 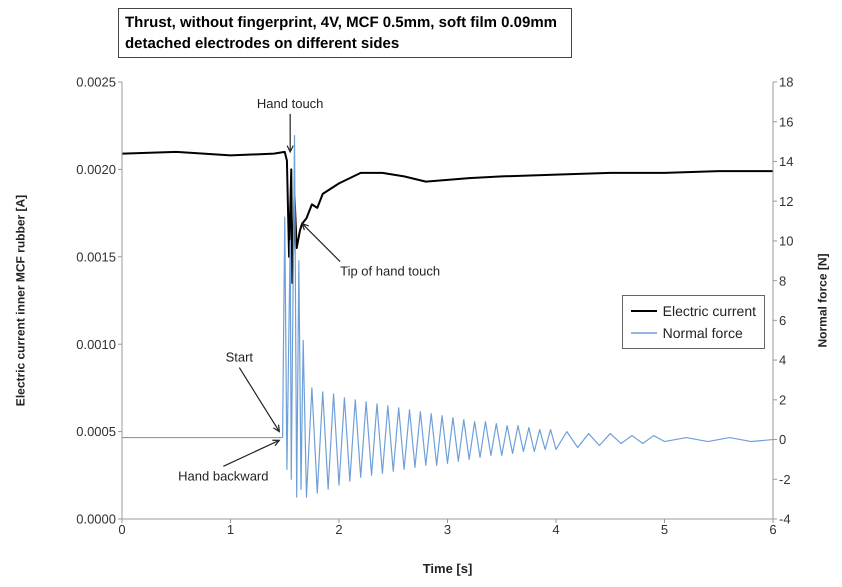 What do you see at coordinates (448, 530) in the screenshot?
I see `x-tick-label: 3` at bounding box center [448, 530].